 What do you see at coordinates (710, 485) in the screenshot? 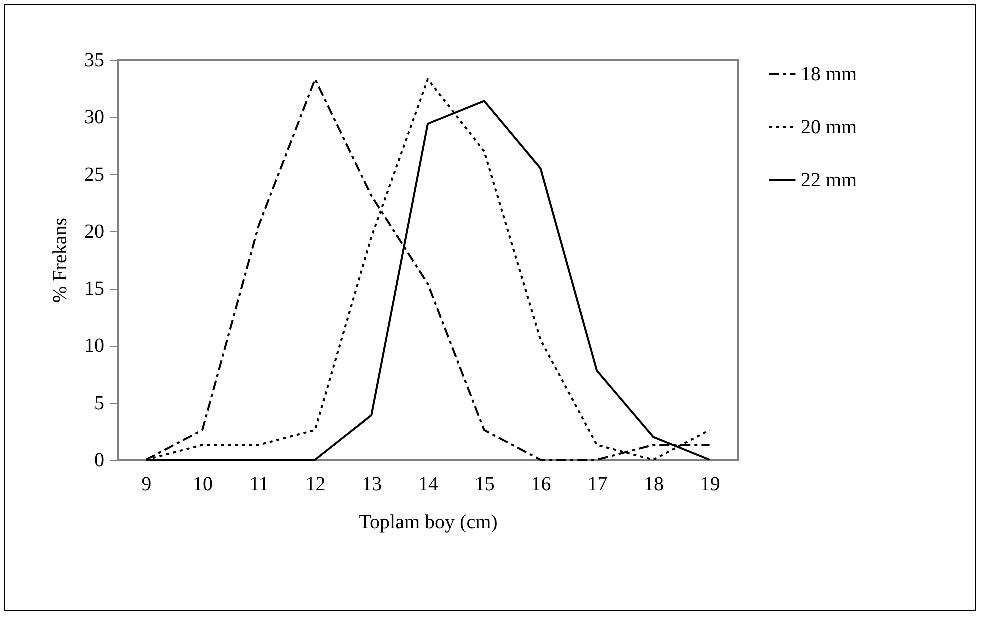
I see `x-tick-label: 19` at bounding box center [710, 485].